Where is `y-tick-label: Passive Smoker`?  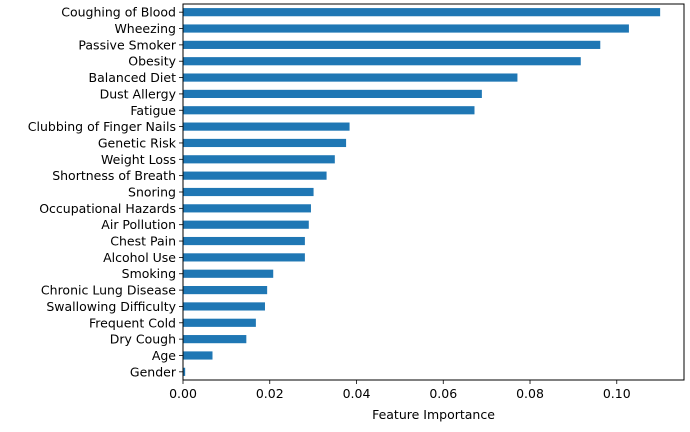
y-tick-label: Passive Smoker is located at coordinates (127, 44).